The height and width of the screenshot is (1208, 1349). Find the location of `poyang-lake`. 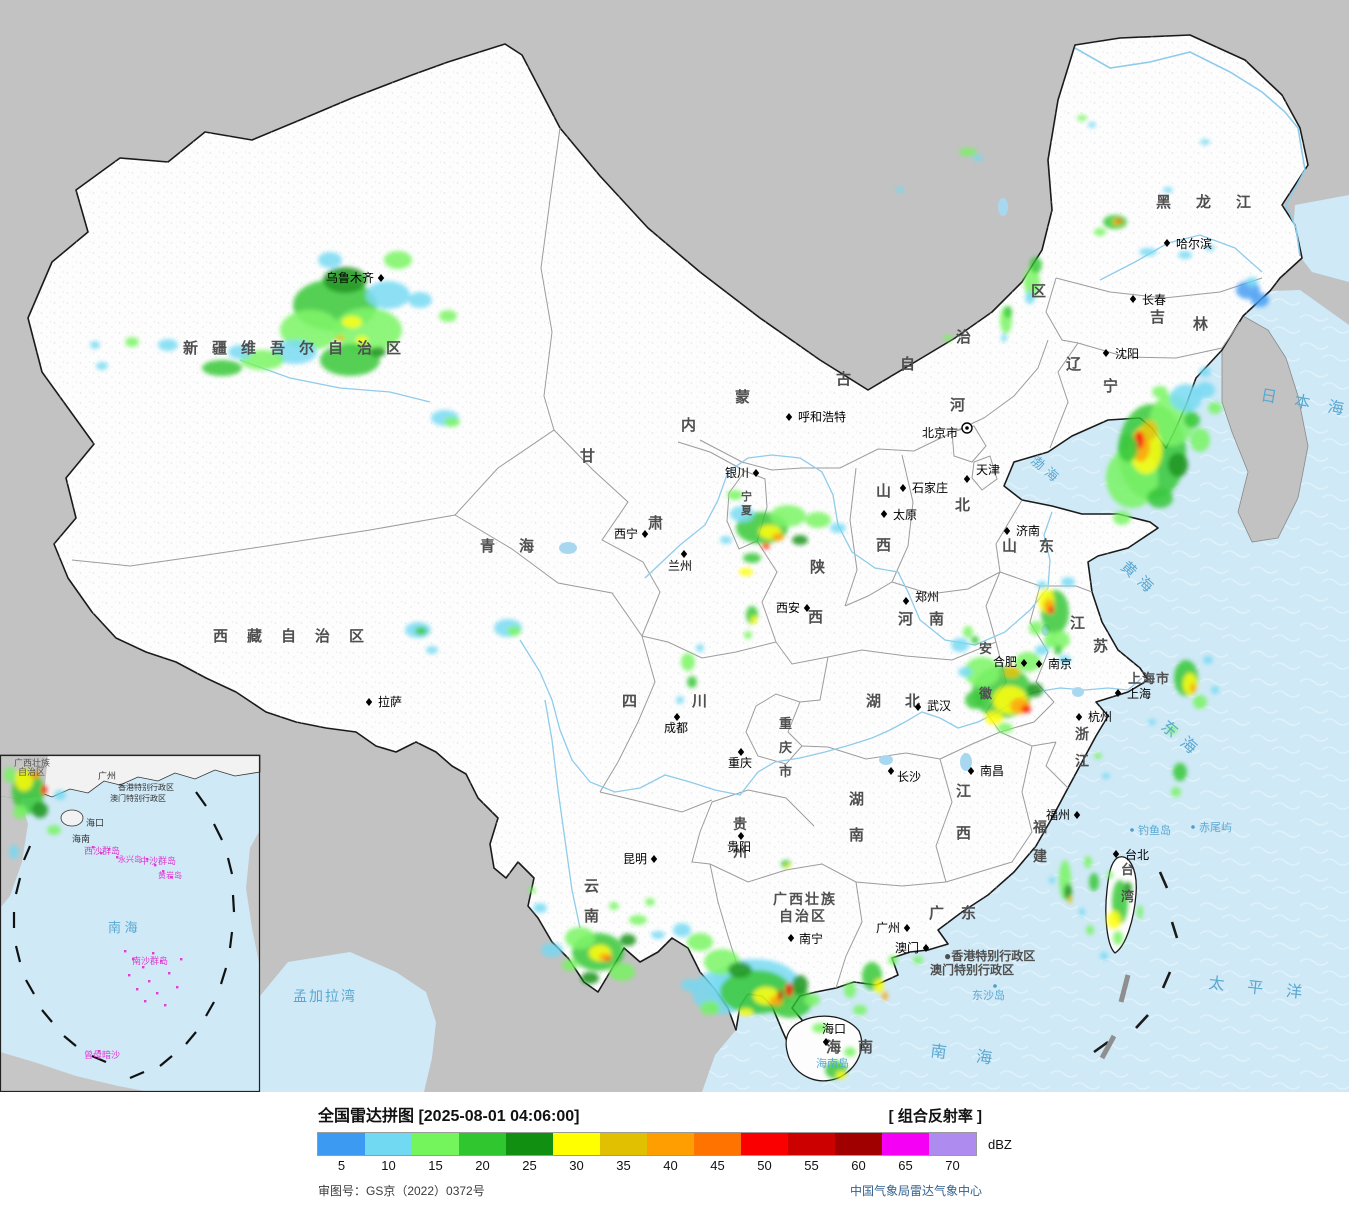

poyang-lake is located at coordinates (966, 762).